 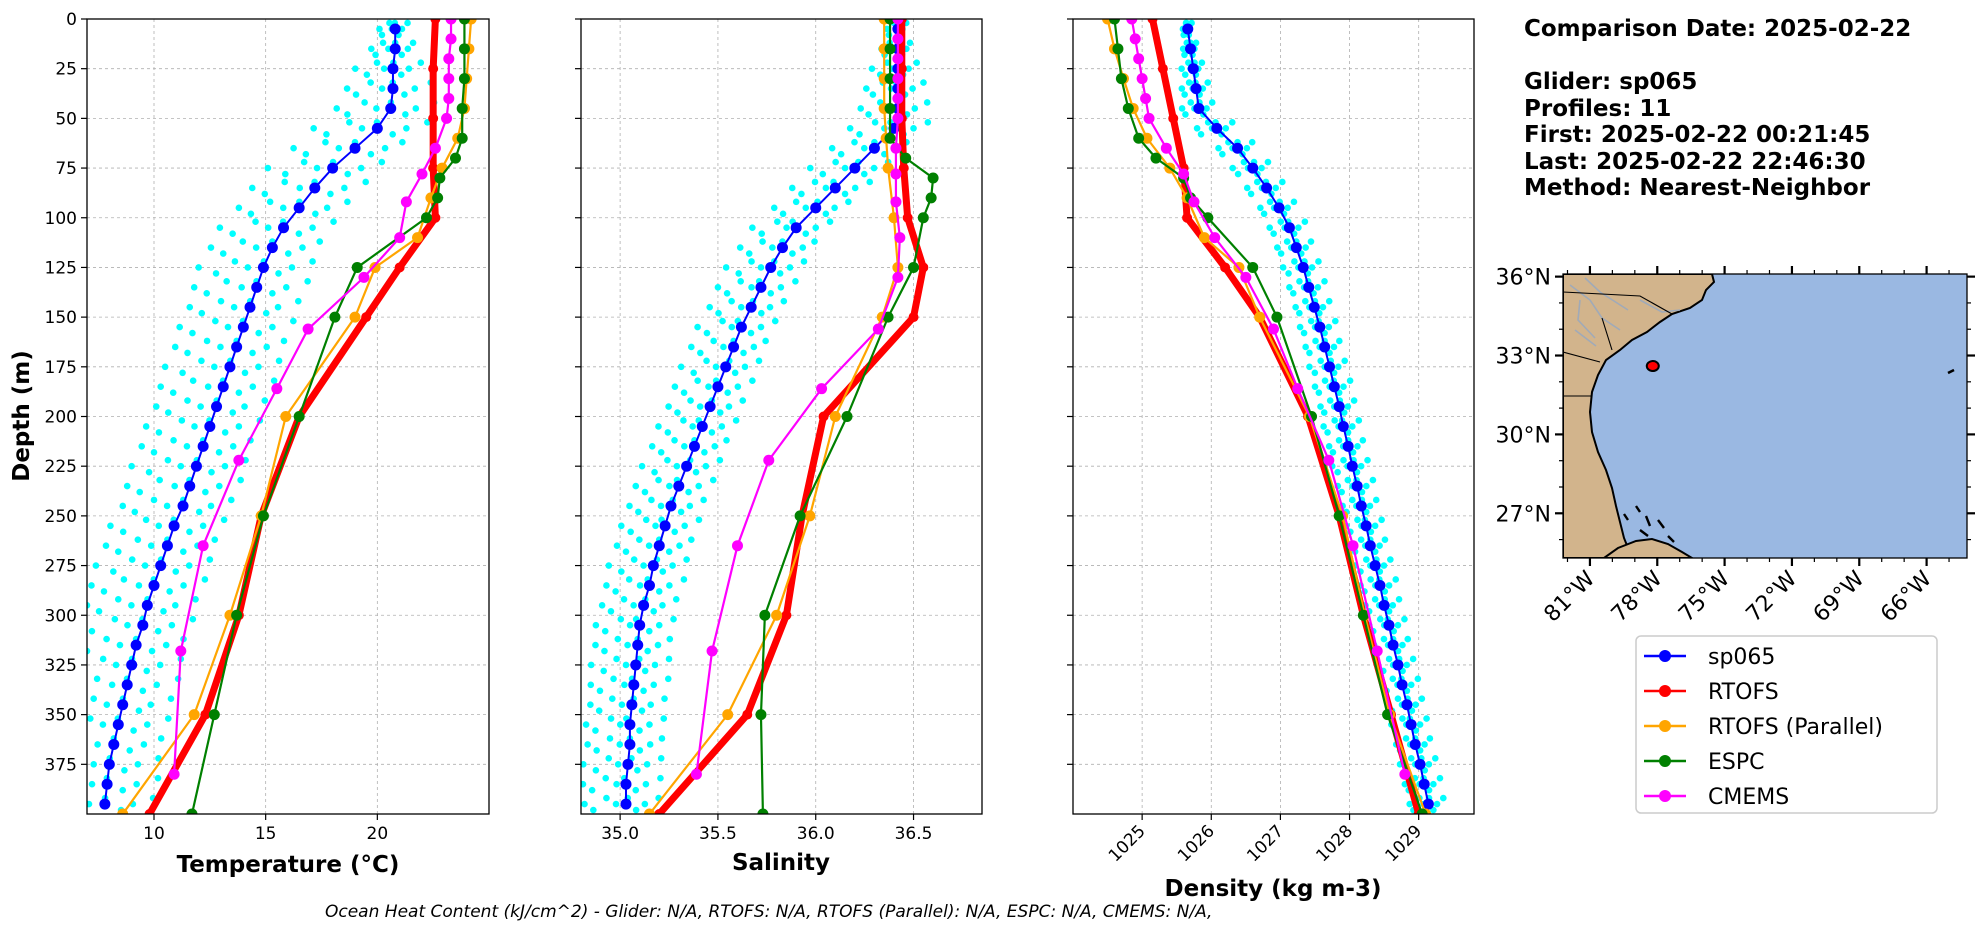 I want to click on map-rivers, so click(x=1625, y=312).